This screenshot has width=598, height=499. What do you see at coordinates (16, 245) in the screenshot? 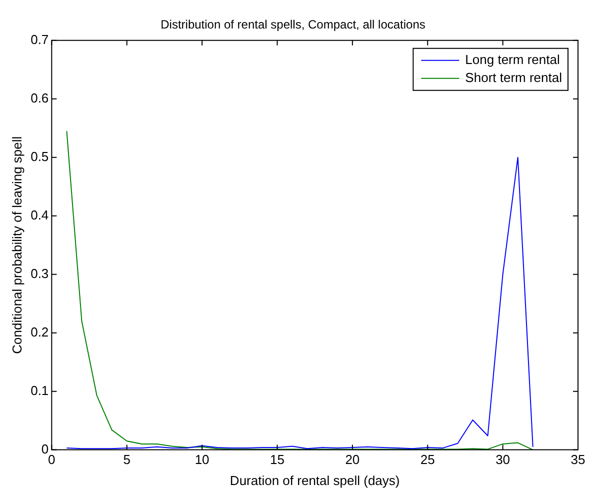
I see `y-axis-title: Conditional probability of leaving spell` at bounding box center [16, 245].